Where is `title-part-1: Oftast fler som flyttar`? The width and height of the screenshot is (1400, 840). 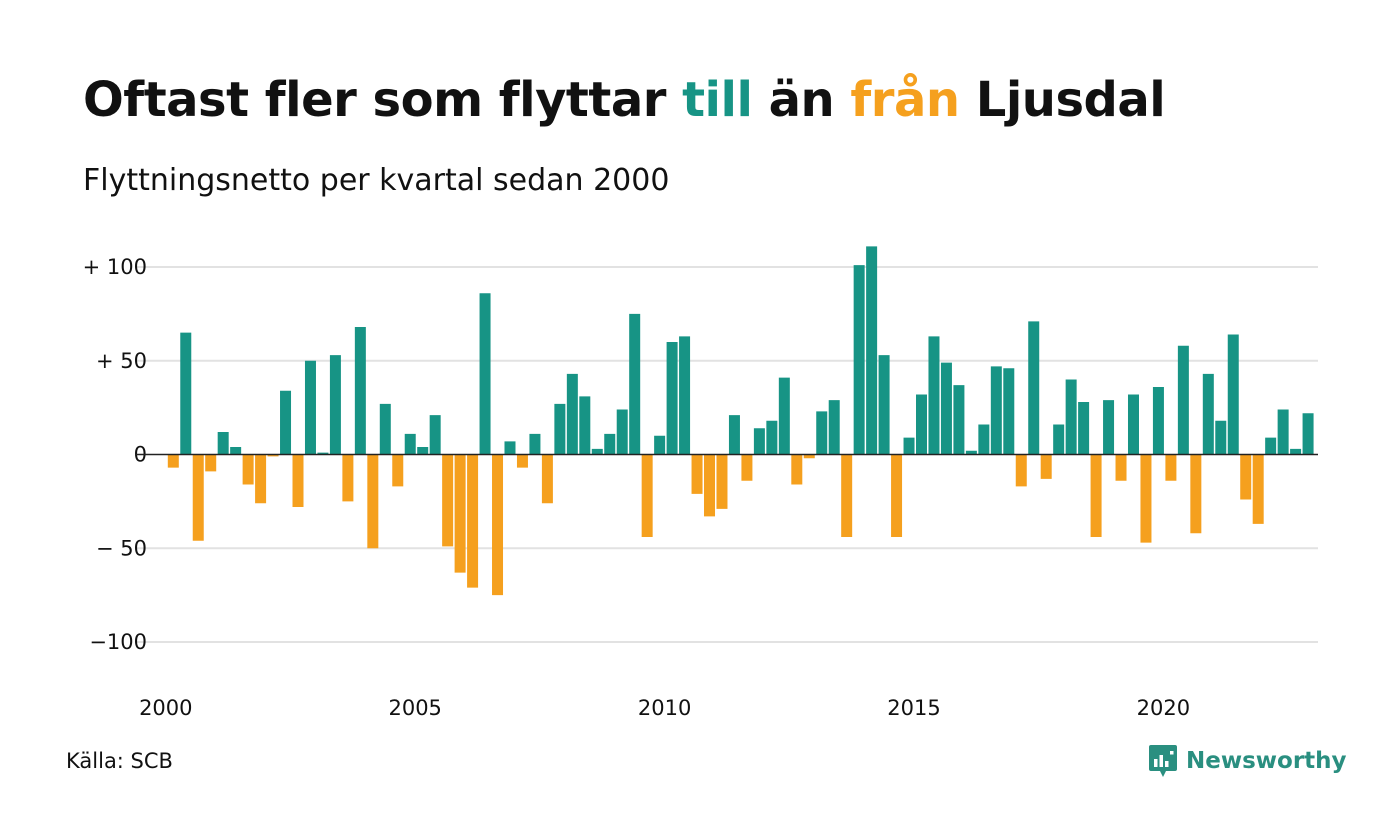
title-part-1: Oftast fler som flyttar is located at coordinates (383, 100).